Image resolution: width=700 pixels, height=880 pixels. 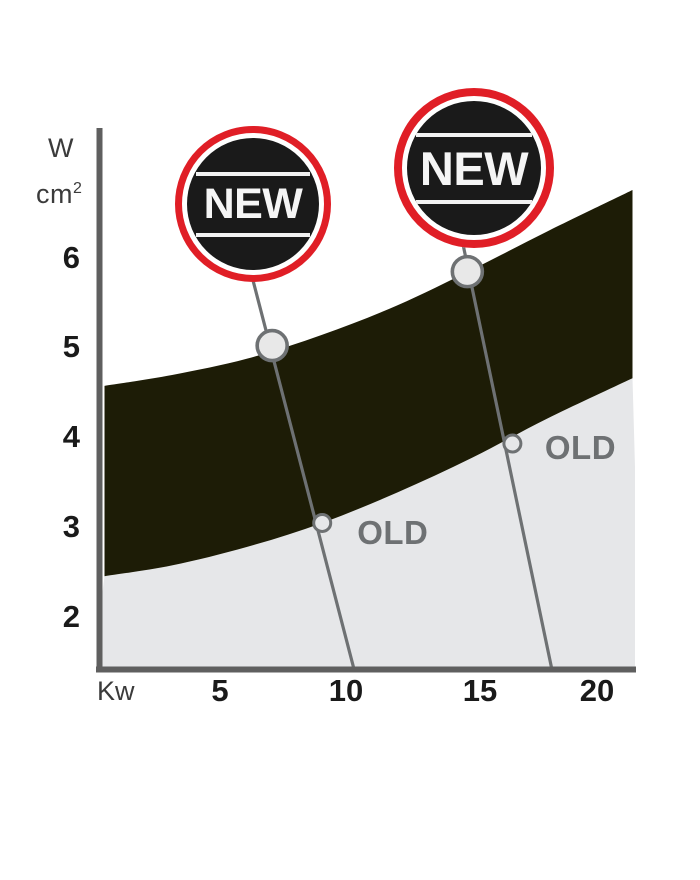 I want to click on new-badge-small-text: NEW, so click(x=253, y=203).